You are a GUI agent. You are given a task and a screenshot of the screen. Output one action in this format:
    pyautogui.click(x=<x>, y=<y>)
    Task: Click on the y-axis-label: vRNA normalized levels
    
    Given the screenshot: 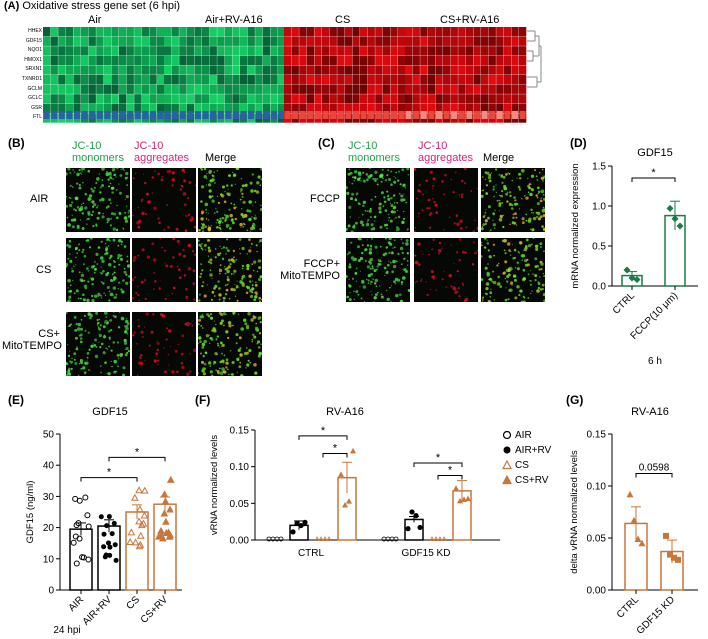 What is the action you would take?
    pyautogui.click(x=214, y=485)
    